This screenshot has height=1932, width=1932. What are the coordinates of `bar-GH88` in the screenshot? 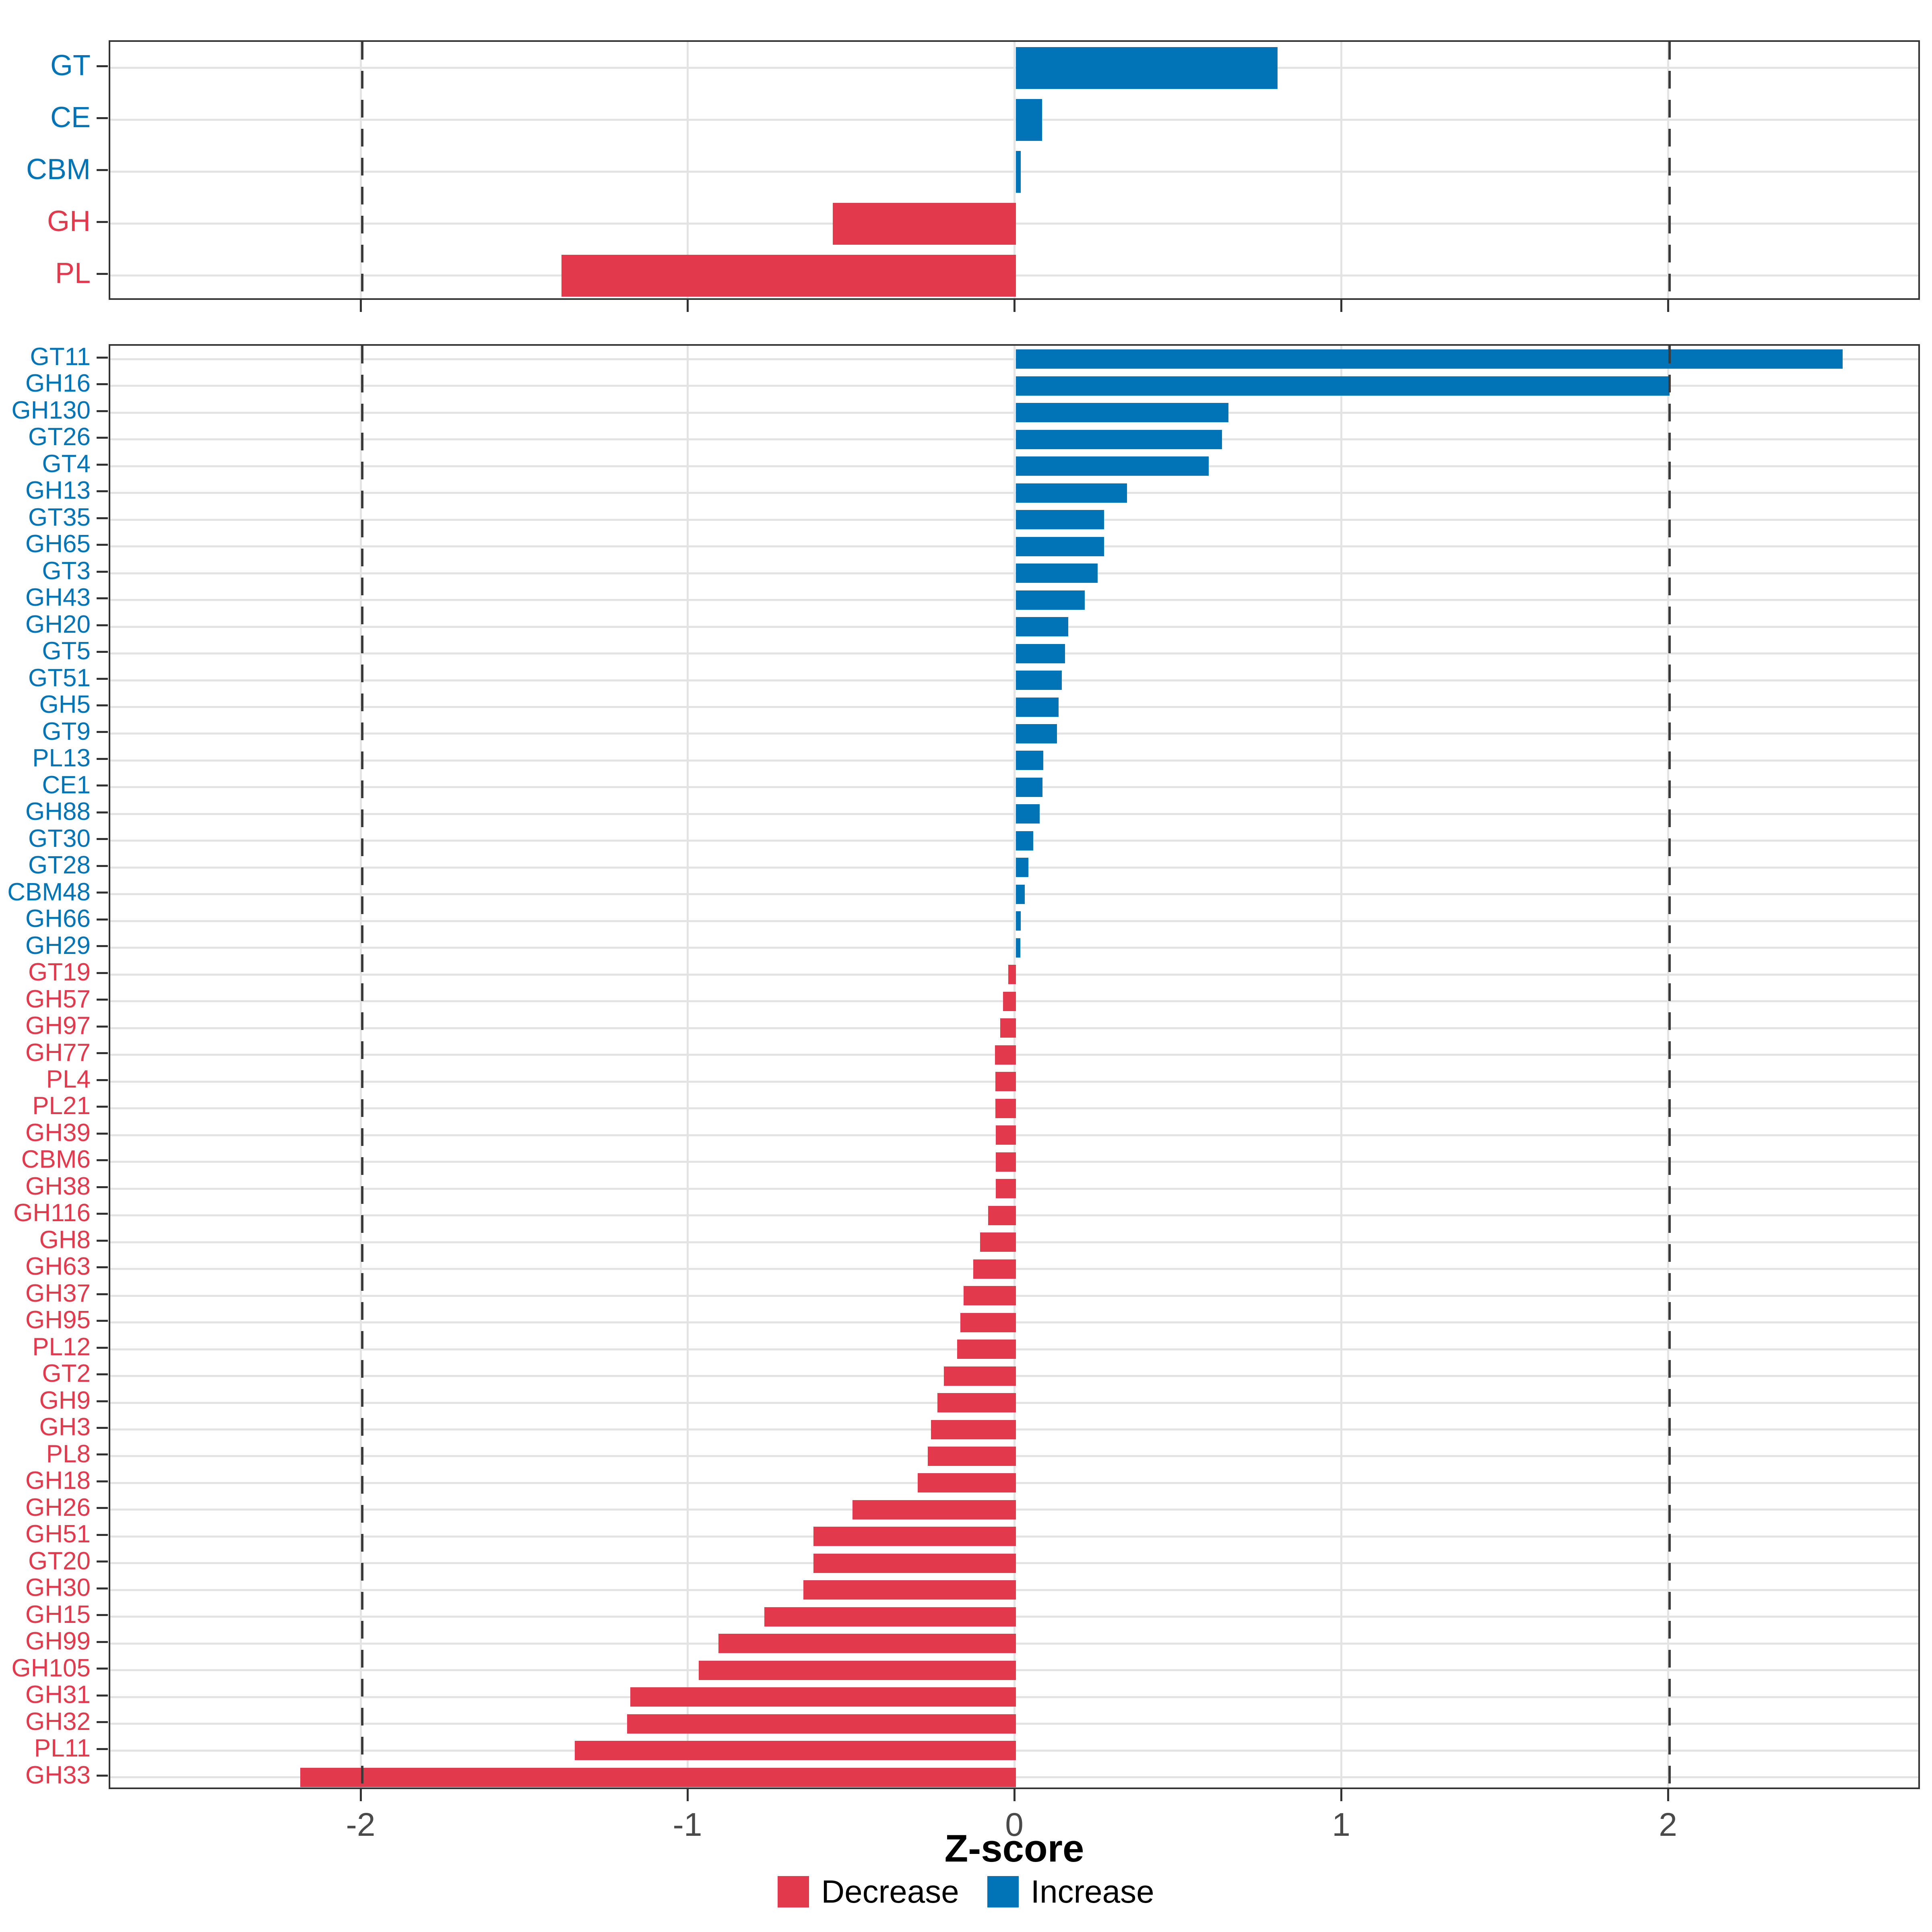 It's located at (1028, 814).